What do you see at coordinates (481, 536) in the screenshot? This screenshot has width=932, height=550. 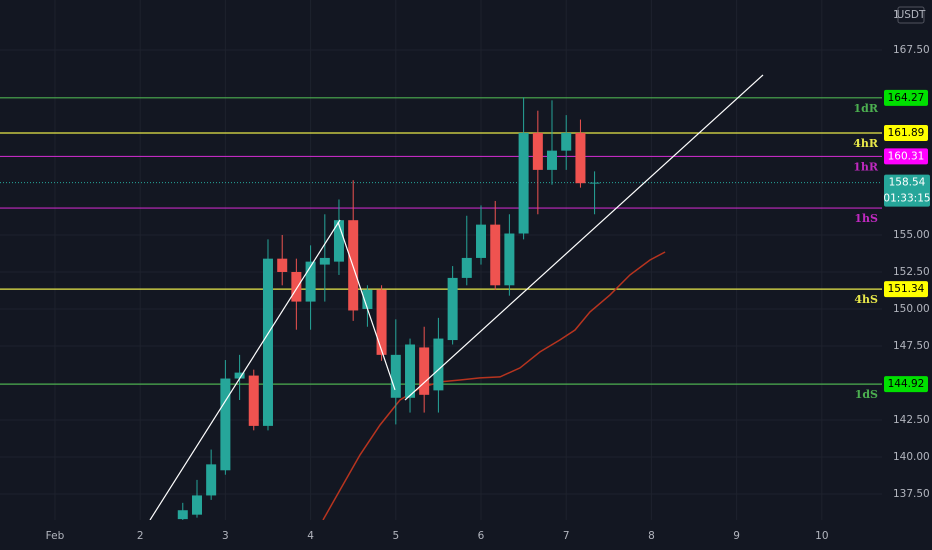 I see `x-tick-label: 6` at bounding box center [481, 536].